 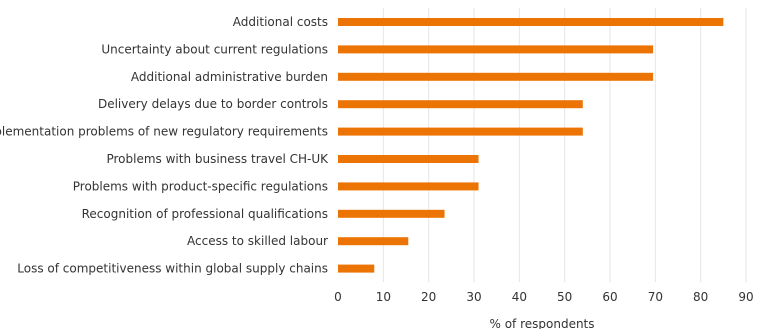 I want to click on x-tick-label: 80, so click(x=700, y=297).